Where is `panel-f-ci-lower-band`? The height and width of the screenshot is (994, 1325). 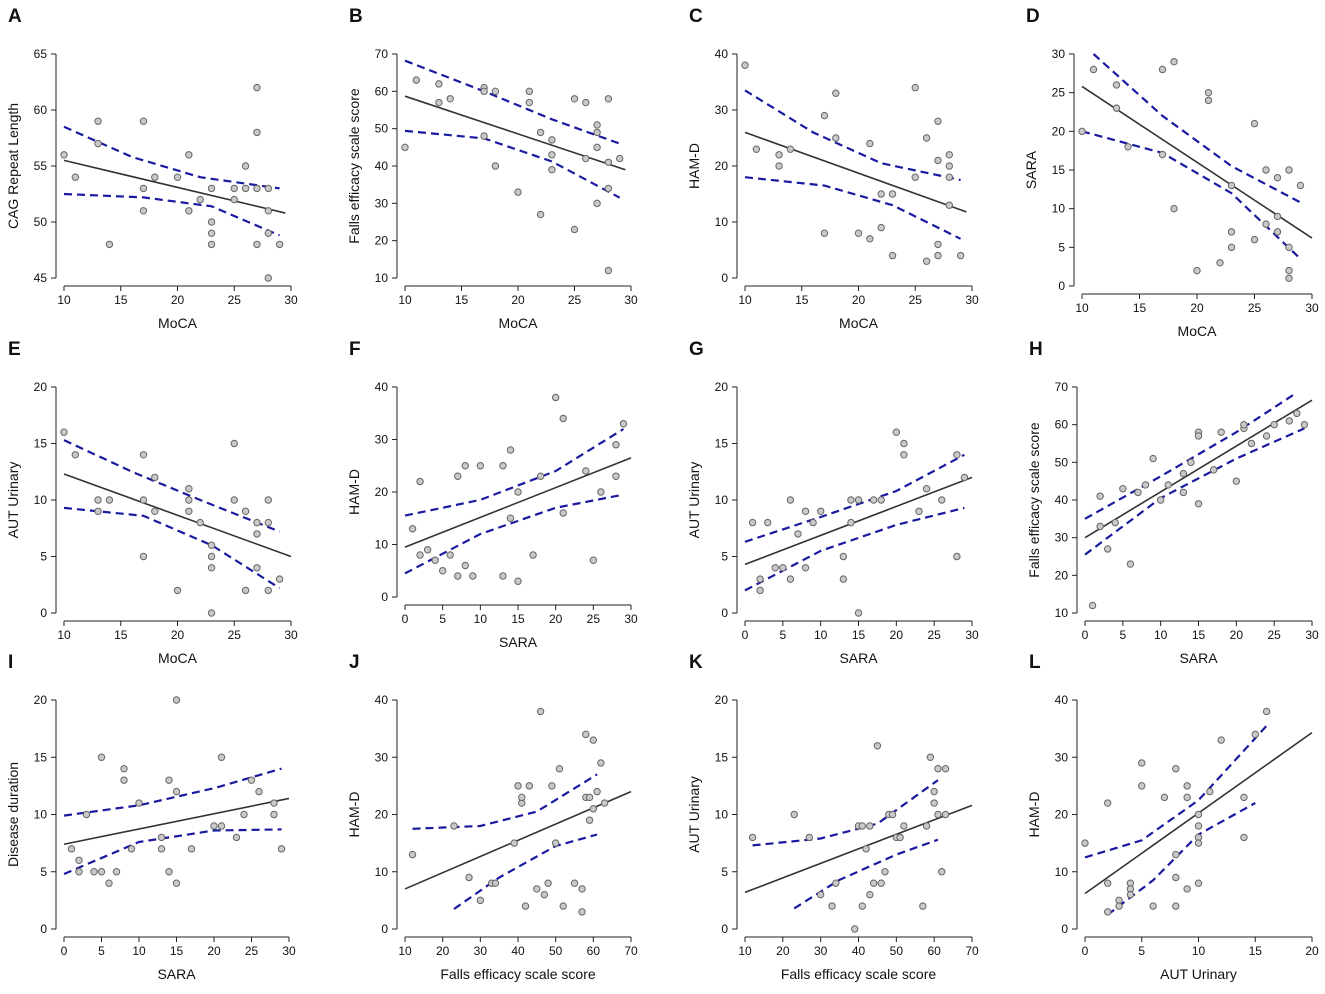
panel-f-ci-lower-band is located at coordinates (514, 534).